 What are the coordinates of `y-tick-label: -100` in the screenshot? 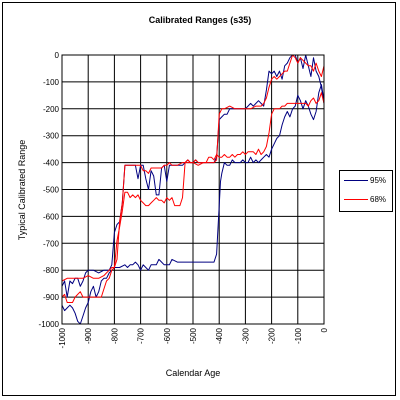 It's located at (51, 82).